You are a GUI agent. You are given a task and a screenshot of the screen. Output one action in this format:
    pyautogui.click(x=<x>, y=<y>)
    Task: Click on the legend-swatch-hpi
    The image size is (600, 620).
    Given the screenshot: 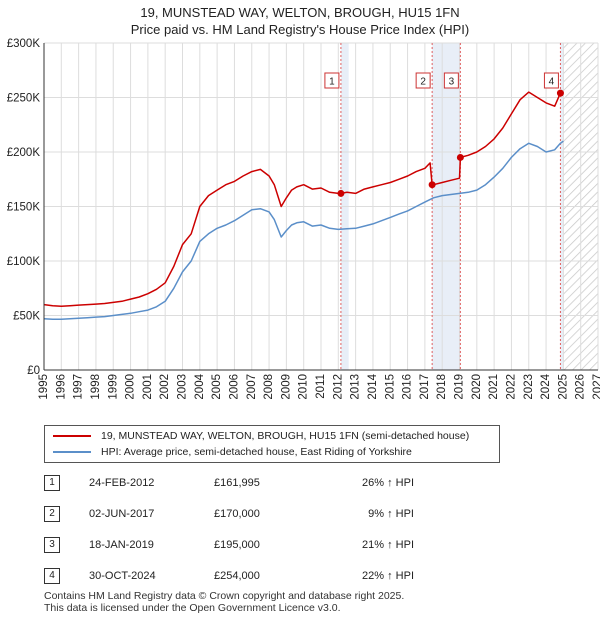 What is the action you would take?
    pyautogui.click(x=72, y=452)
    